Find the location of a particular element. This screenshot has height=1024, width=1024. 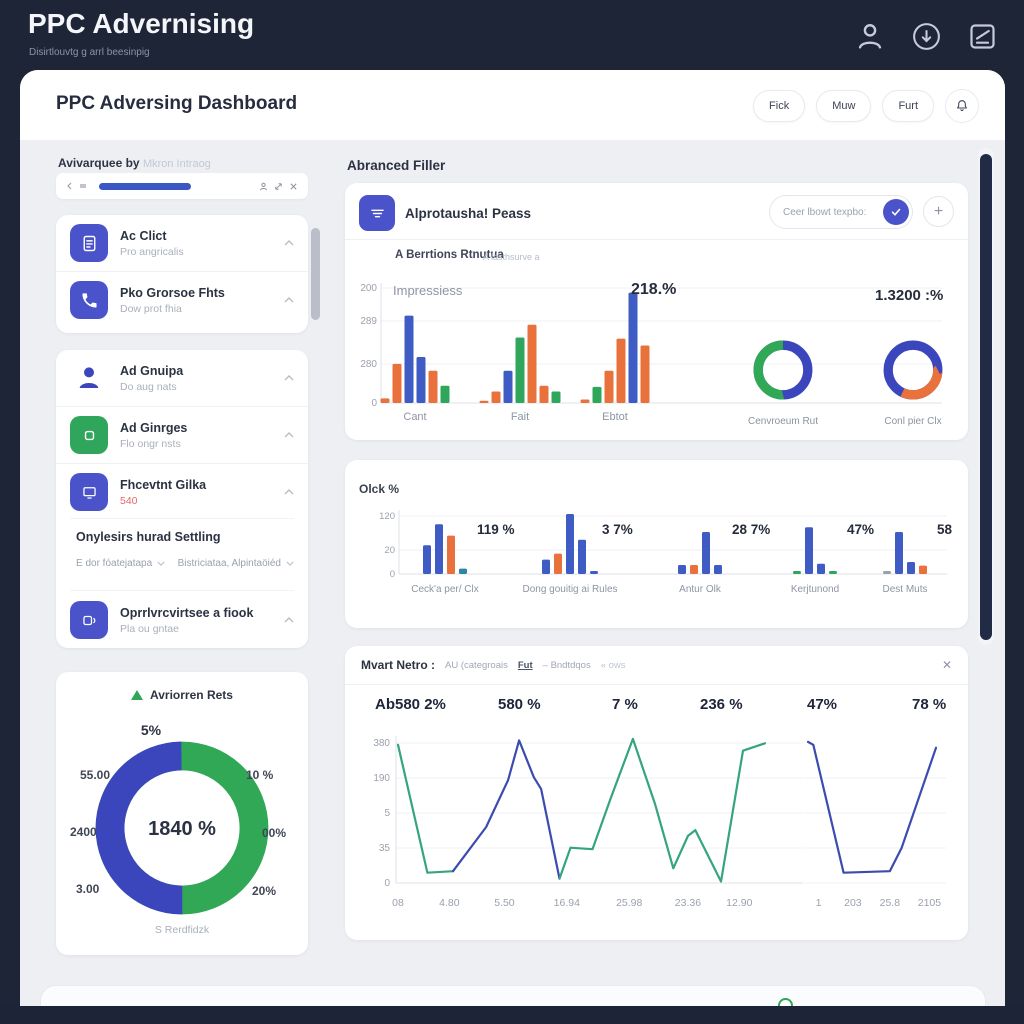

action-button-furt: Furt is located at coordinates (908, 106).